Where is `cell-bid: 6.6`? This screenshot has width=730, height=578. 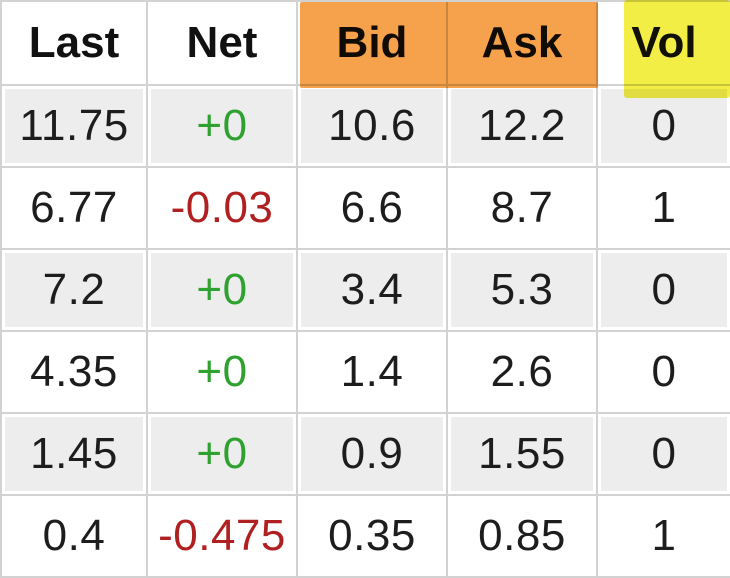 cell-bid: 6.6 is located at coordinates (372, 208).